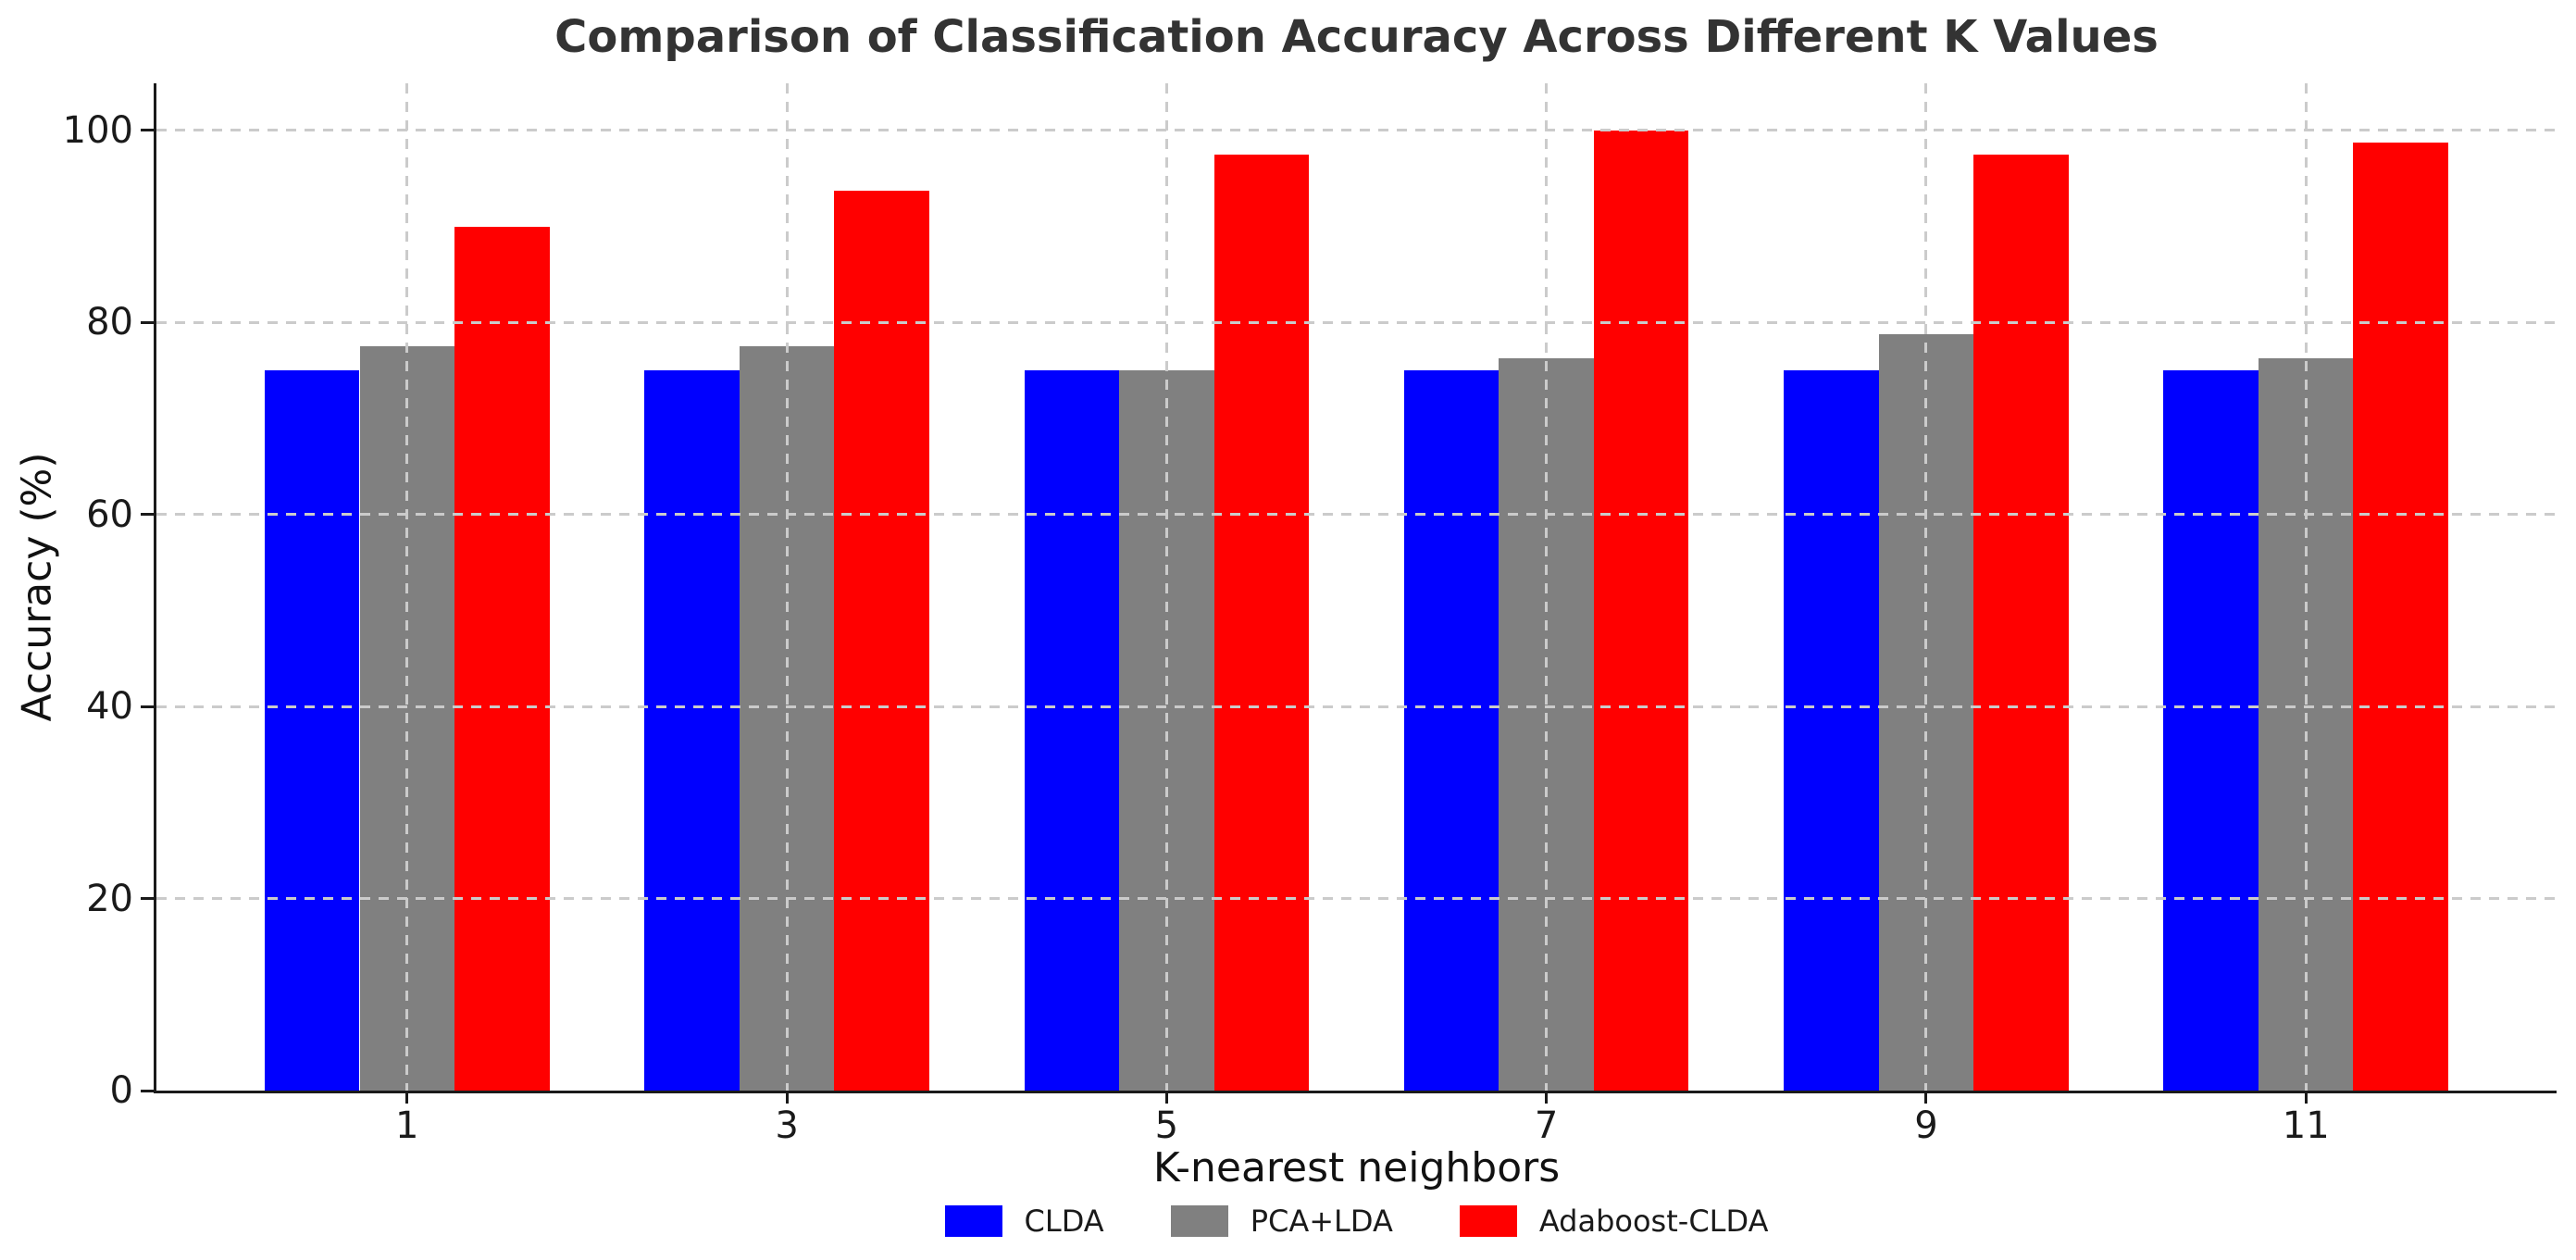 The width and height of the screenshot is (2576, 1260). What do you see at coordinates (787, 1125) in the screenshot?
I see `x-tick-label-3: 3` at bounding box center [787, 1125].